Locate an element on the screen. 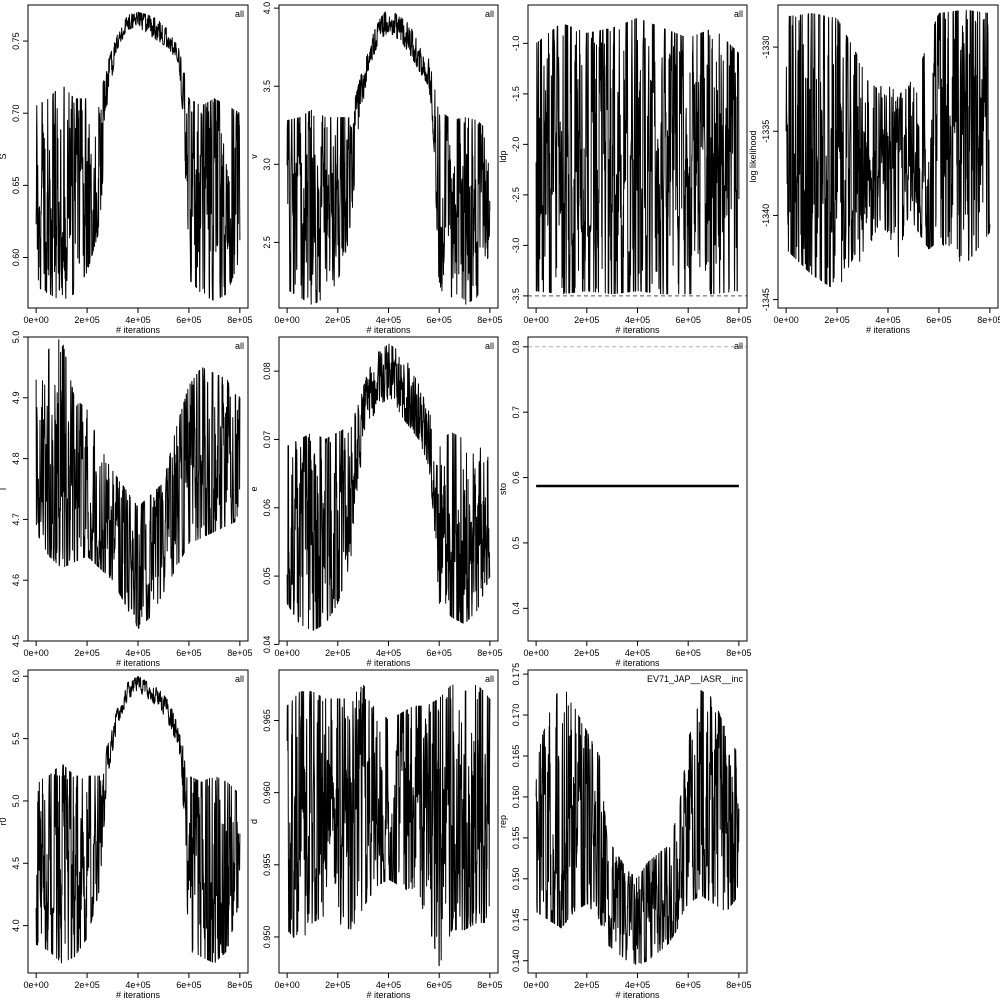  y-tick-label: -1335 is located at coordinates (766, 131).